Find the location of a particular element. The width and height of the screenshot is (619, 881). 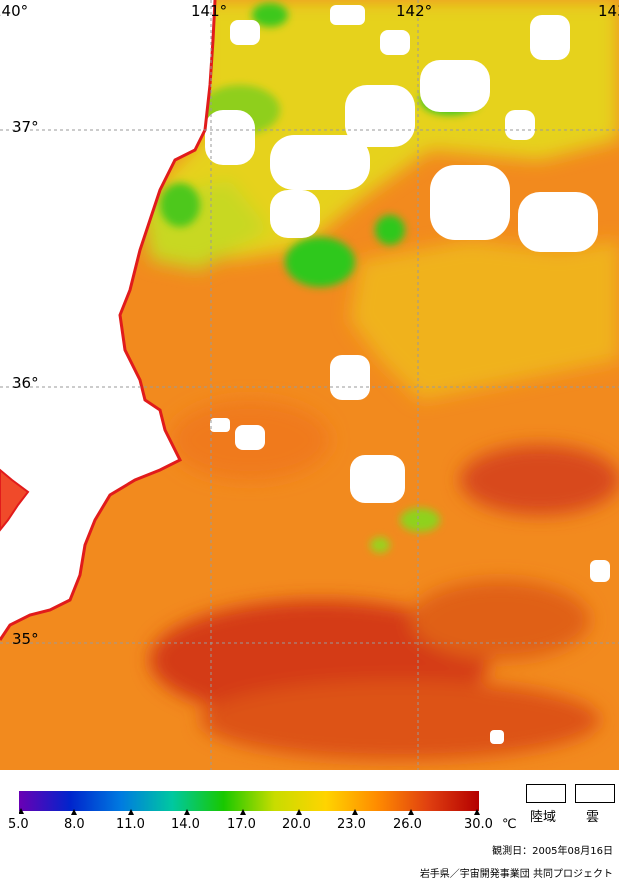

credit-text: 岩手県／宇宙開発事業団 共同プロジェクト is located at coordinates (516, 874).